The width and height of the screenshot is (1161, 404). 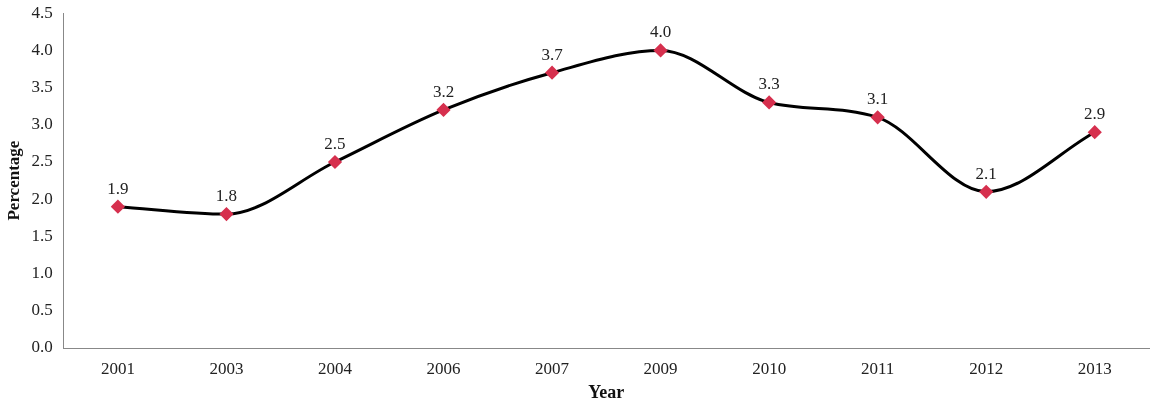 What do you see at coordinates (42, 161) in the screenshot?
I see `y-tick-label: 2.5` at bounding box center [42, 161].